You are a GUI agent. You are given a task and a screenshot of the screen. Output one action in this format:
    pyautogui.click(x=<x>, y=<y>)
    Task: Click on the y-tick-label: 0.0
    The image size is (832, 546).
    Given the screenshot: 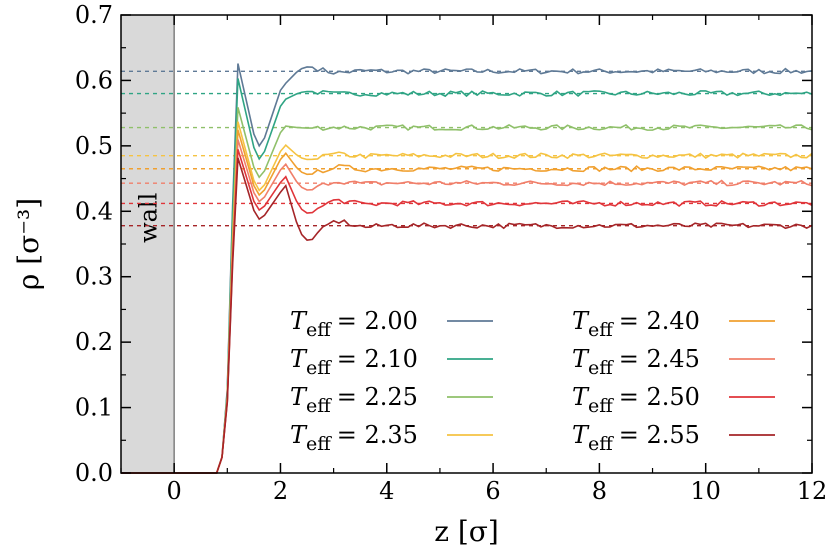 What is the action you would take?
    pyautogui.click(x=94, y=473)
    